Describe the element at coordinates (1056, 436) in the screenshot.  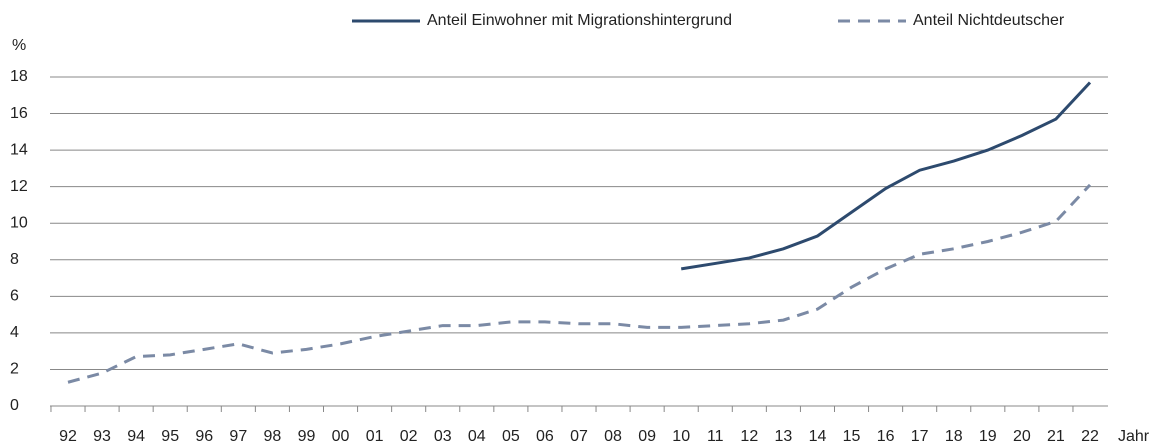
I see `x-tick-label: 21` at that location.